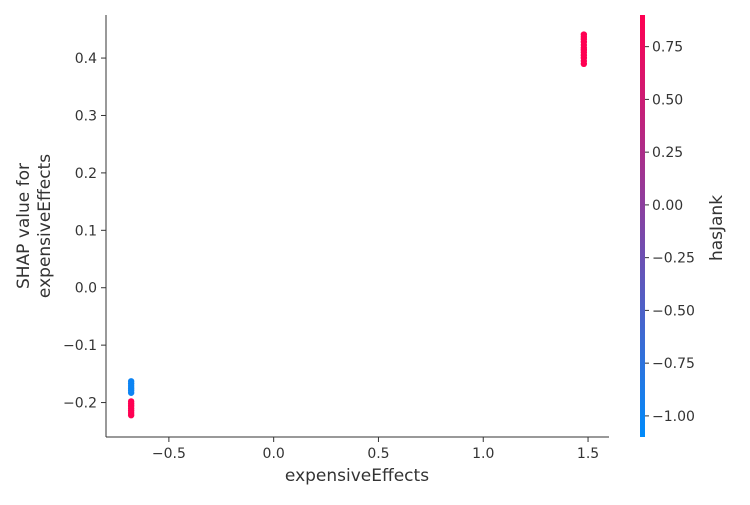 Image resolution: width=750 pixels, height=505 pixels. I want to click on y-tick-label: 0.2, so click(86, 174).